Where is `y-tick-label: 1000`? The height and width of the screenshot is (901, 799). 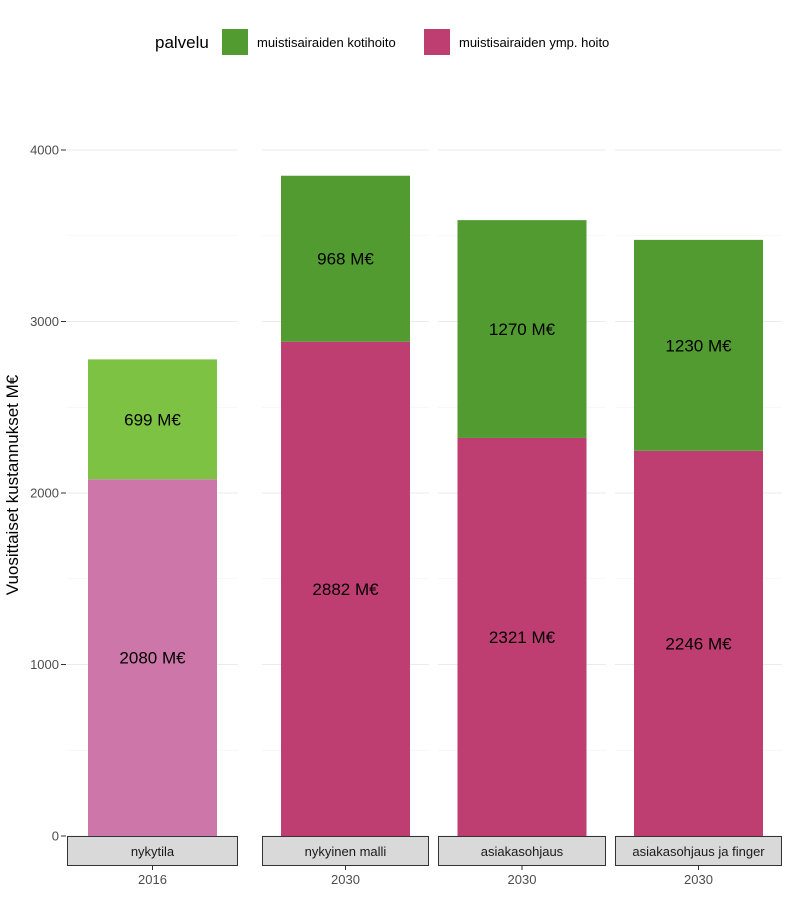
y-tick-label: 1000 is located at coordinates (44, 664).